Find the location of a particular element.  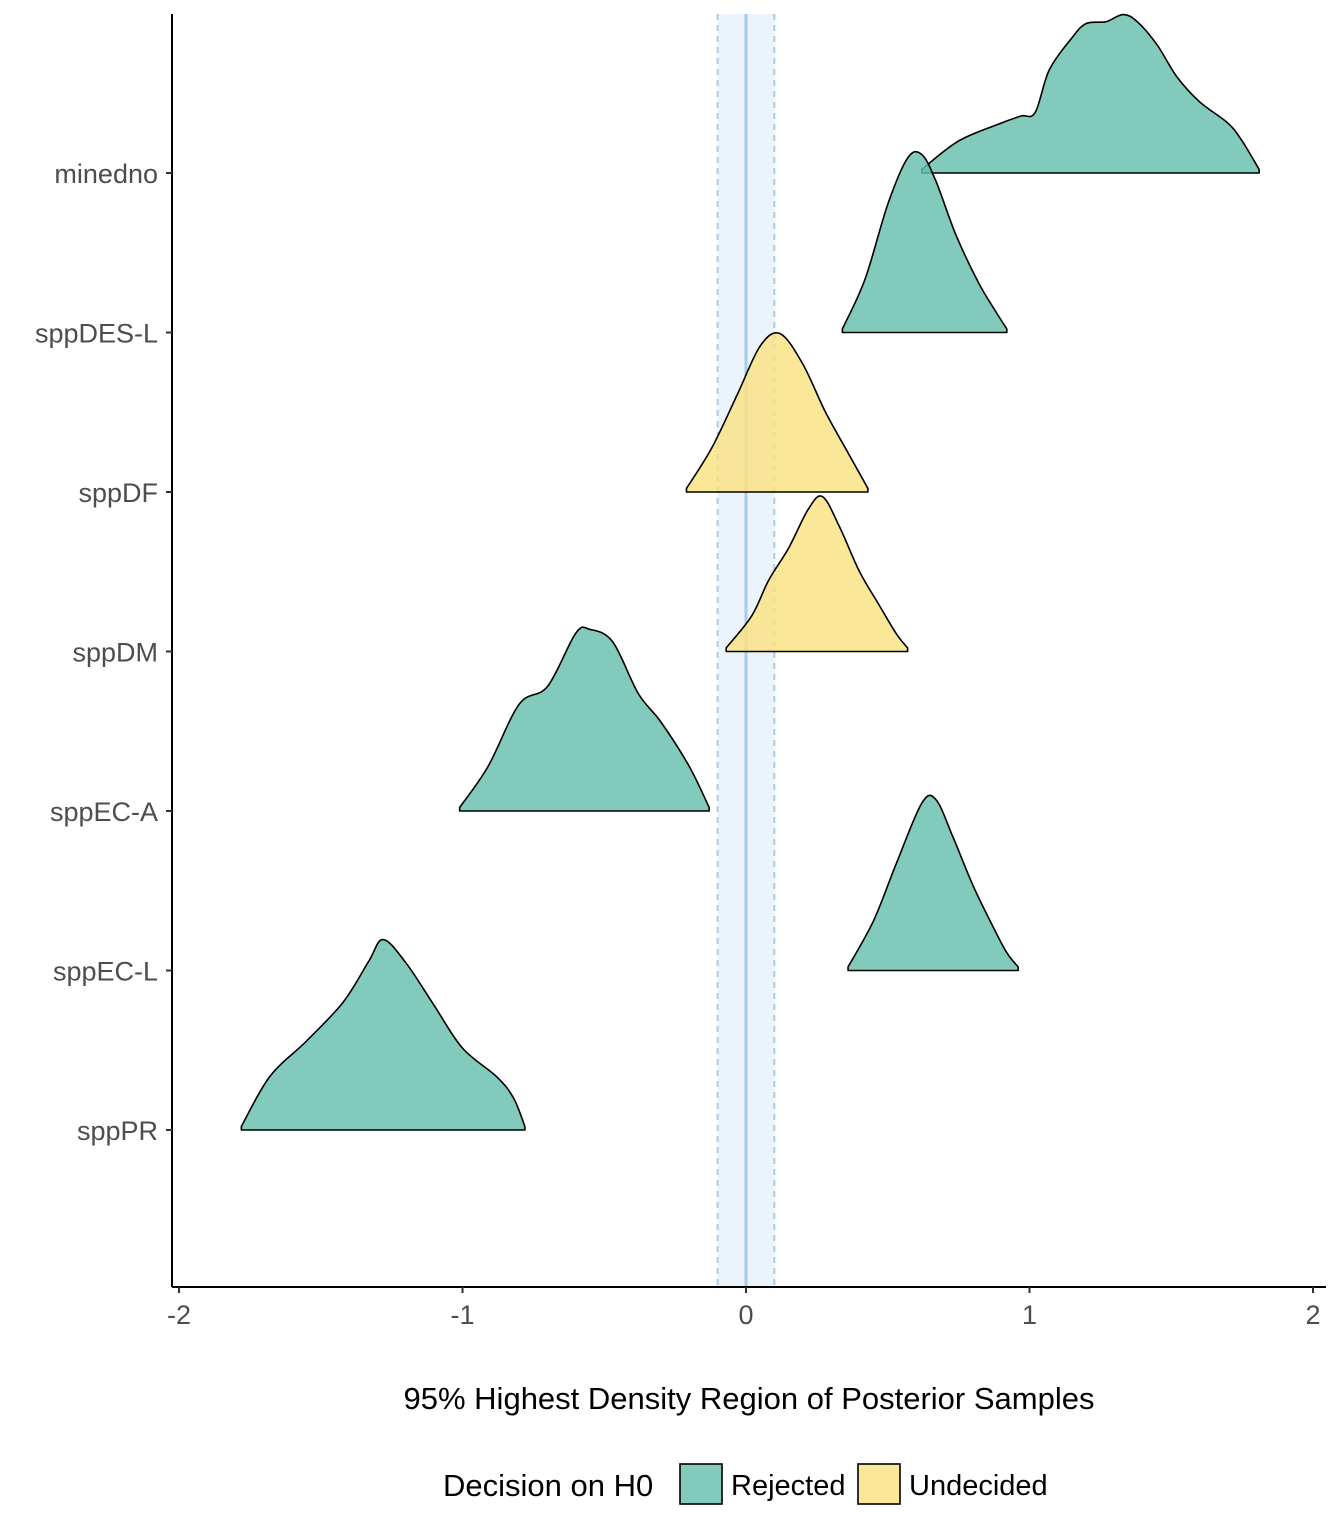

y-tick-label: sppDES-L is located at coordinates (96, 334).